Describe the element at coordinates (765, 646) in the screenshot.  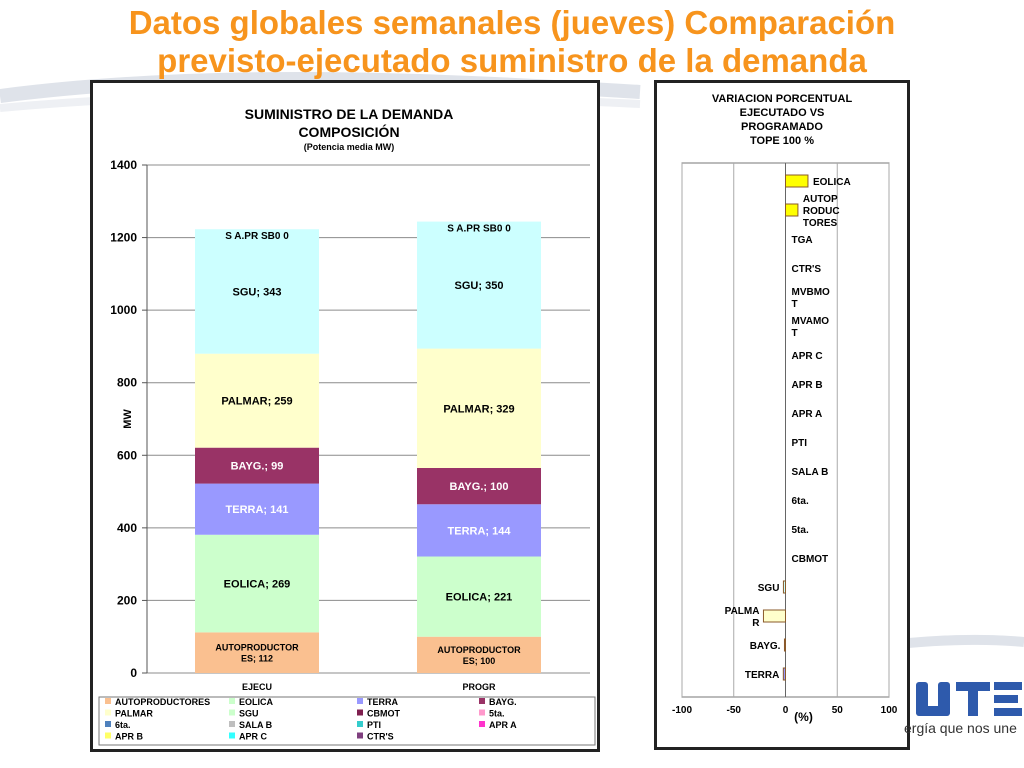
I see `category-label-bayg: BAYG.` at that location.